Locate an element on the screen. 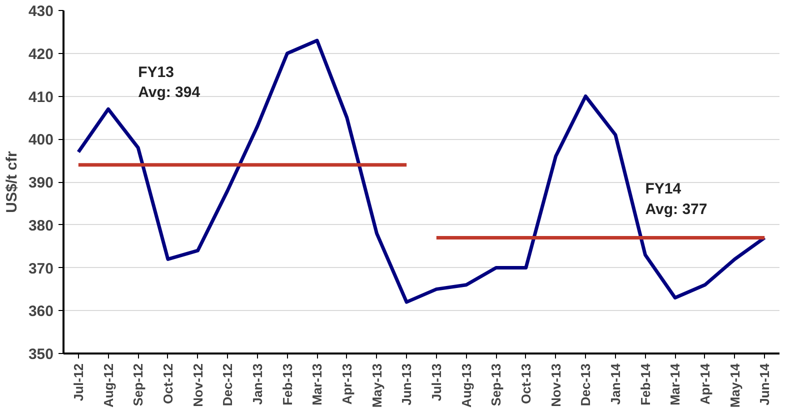 The width and height of the screenshot is (789, 410). x-tick-label: Jan-14 is located at coordinates (615, 383).